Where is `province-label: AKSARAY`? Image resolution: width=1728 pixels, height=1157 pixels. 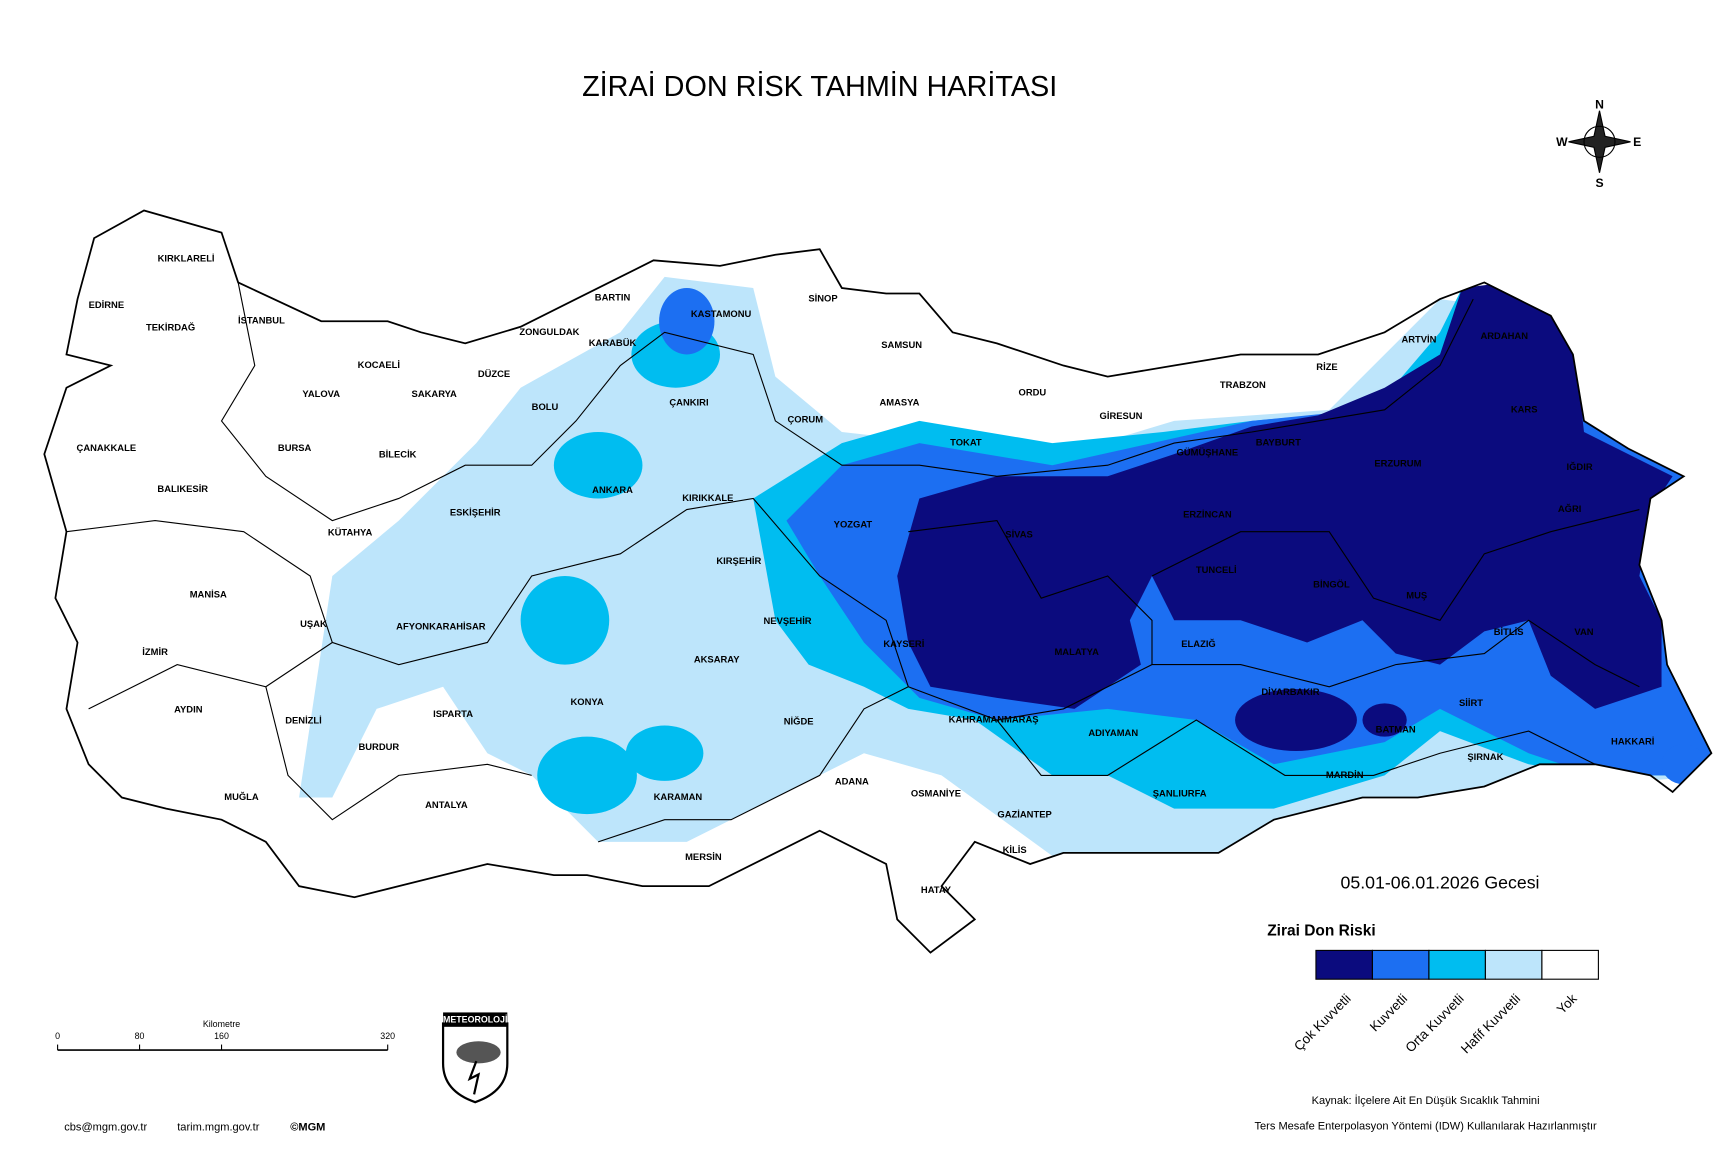 province-label: AKSARAY is located at coordinates (717, 659).